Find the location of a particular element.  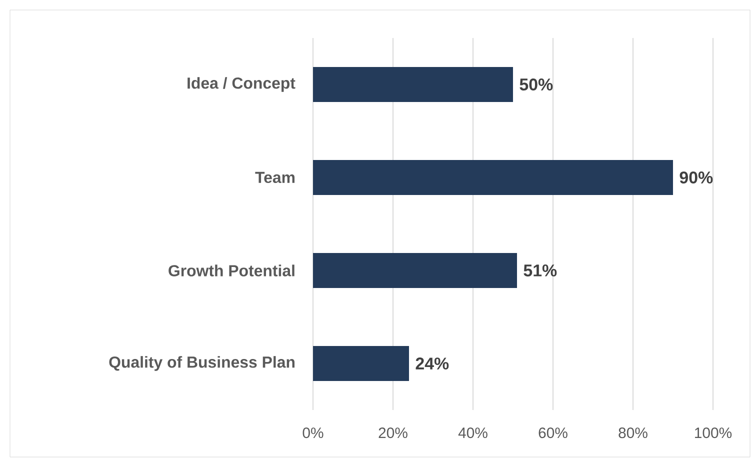

data-label: 90% is located at coordinates (696, 178).